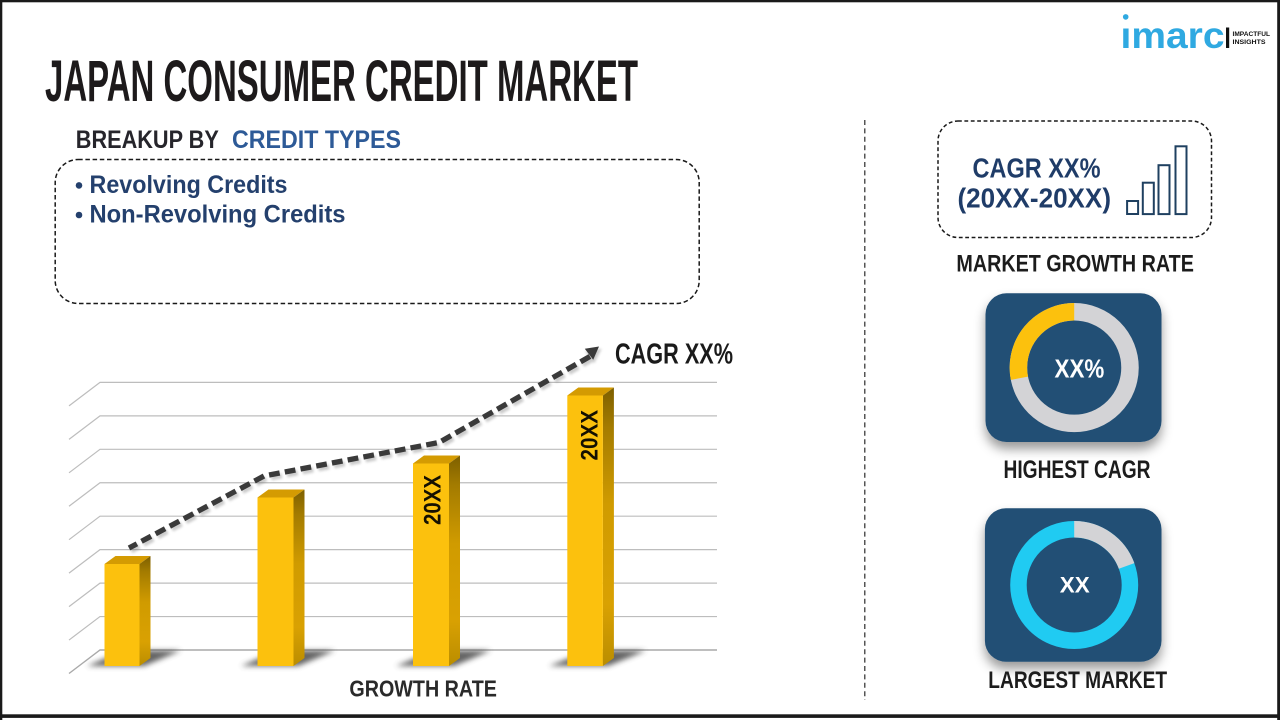 The height and width of the screenshot is (720, 1280). Describe the element at coordinates (1252, 34) in the screenshot. I see `svg-text: IMPACTFUL` at that location.